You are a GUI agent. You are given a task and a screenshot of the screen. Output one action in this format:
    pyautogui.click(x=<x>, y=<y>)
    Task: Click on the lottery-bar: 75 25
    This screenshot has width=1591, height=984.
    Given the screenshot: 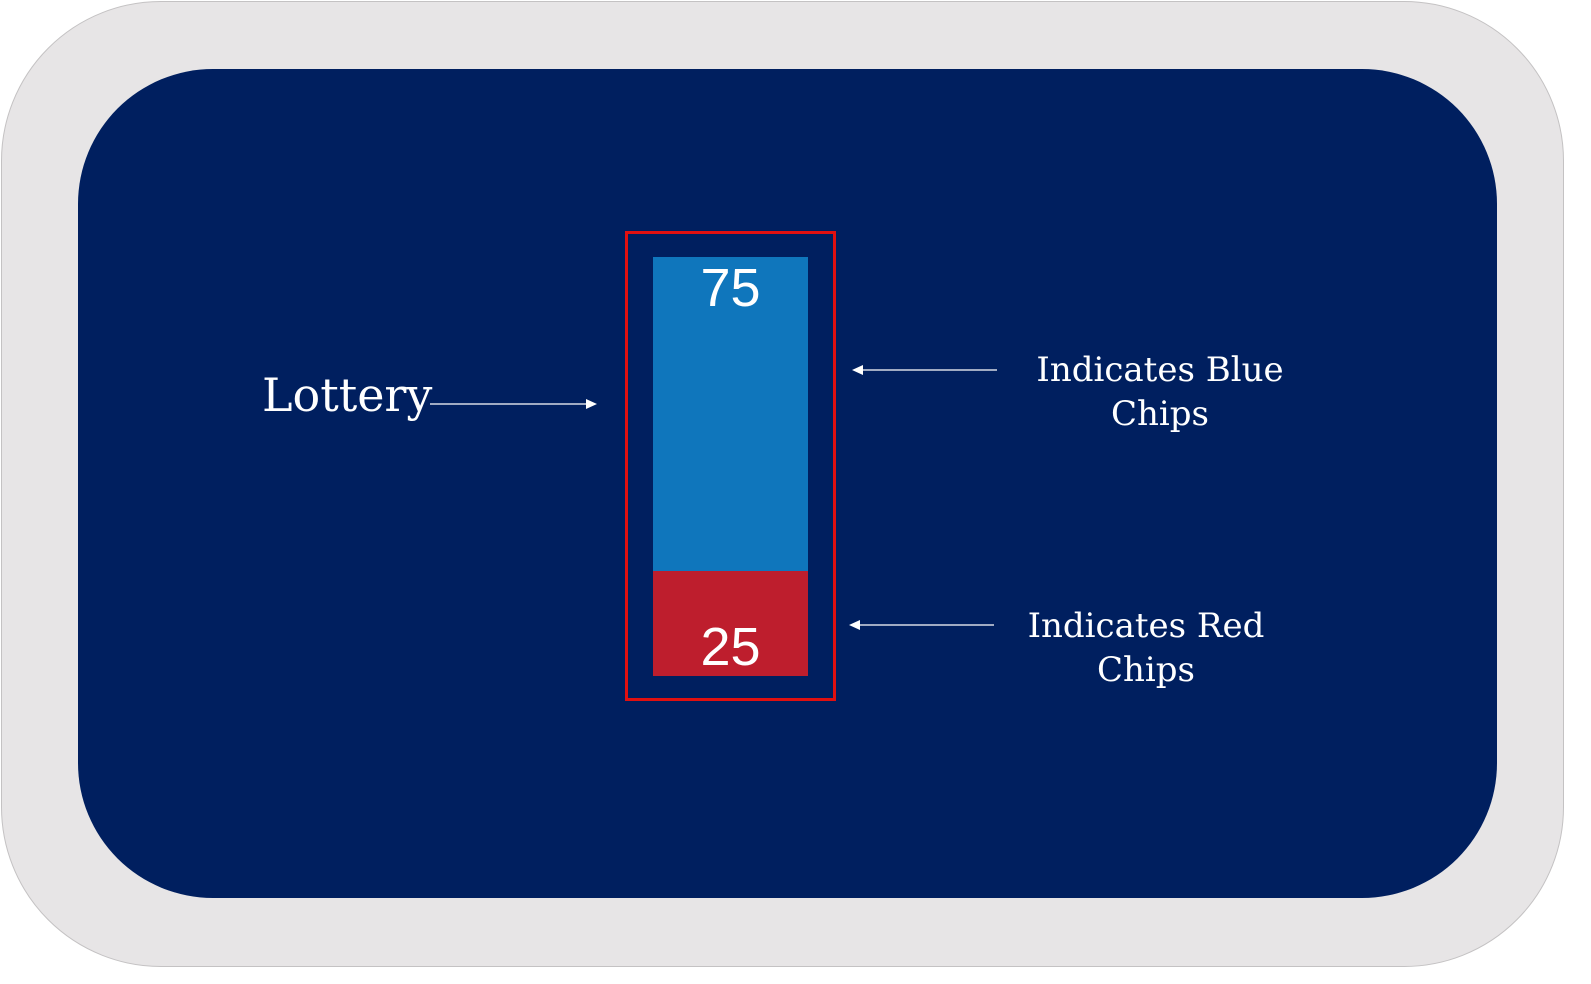 What is the action you would take?
    pyautogui.click(x=730, y=466)
    